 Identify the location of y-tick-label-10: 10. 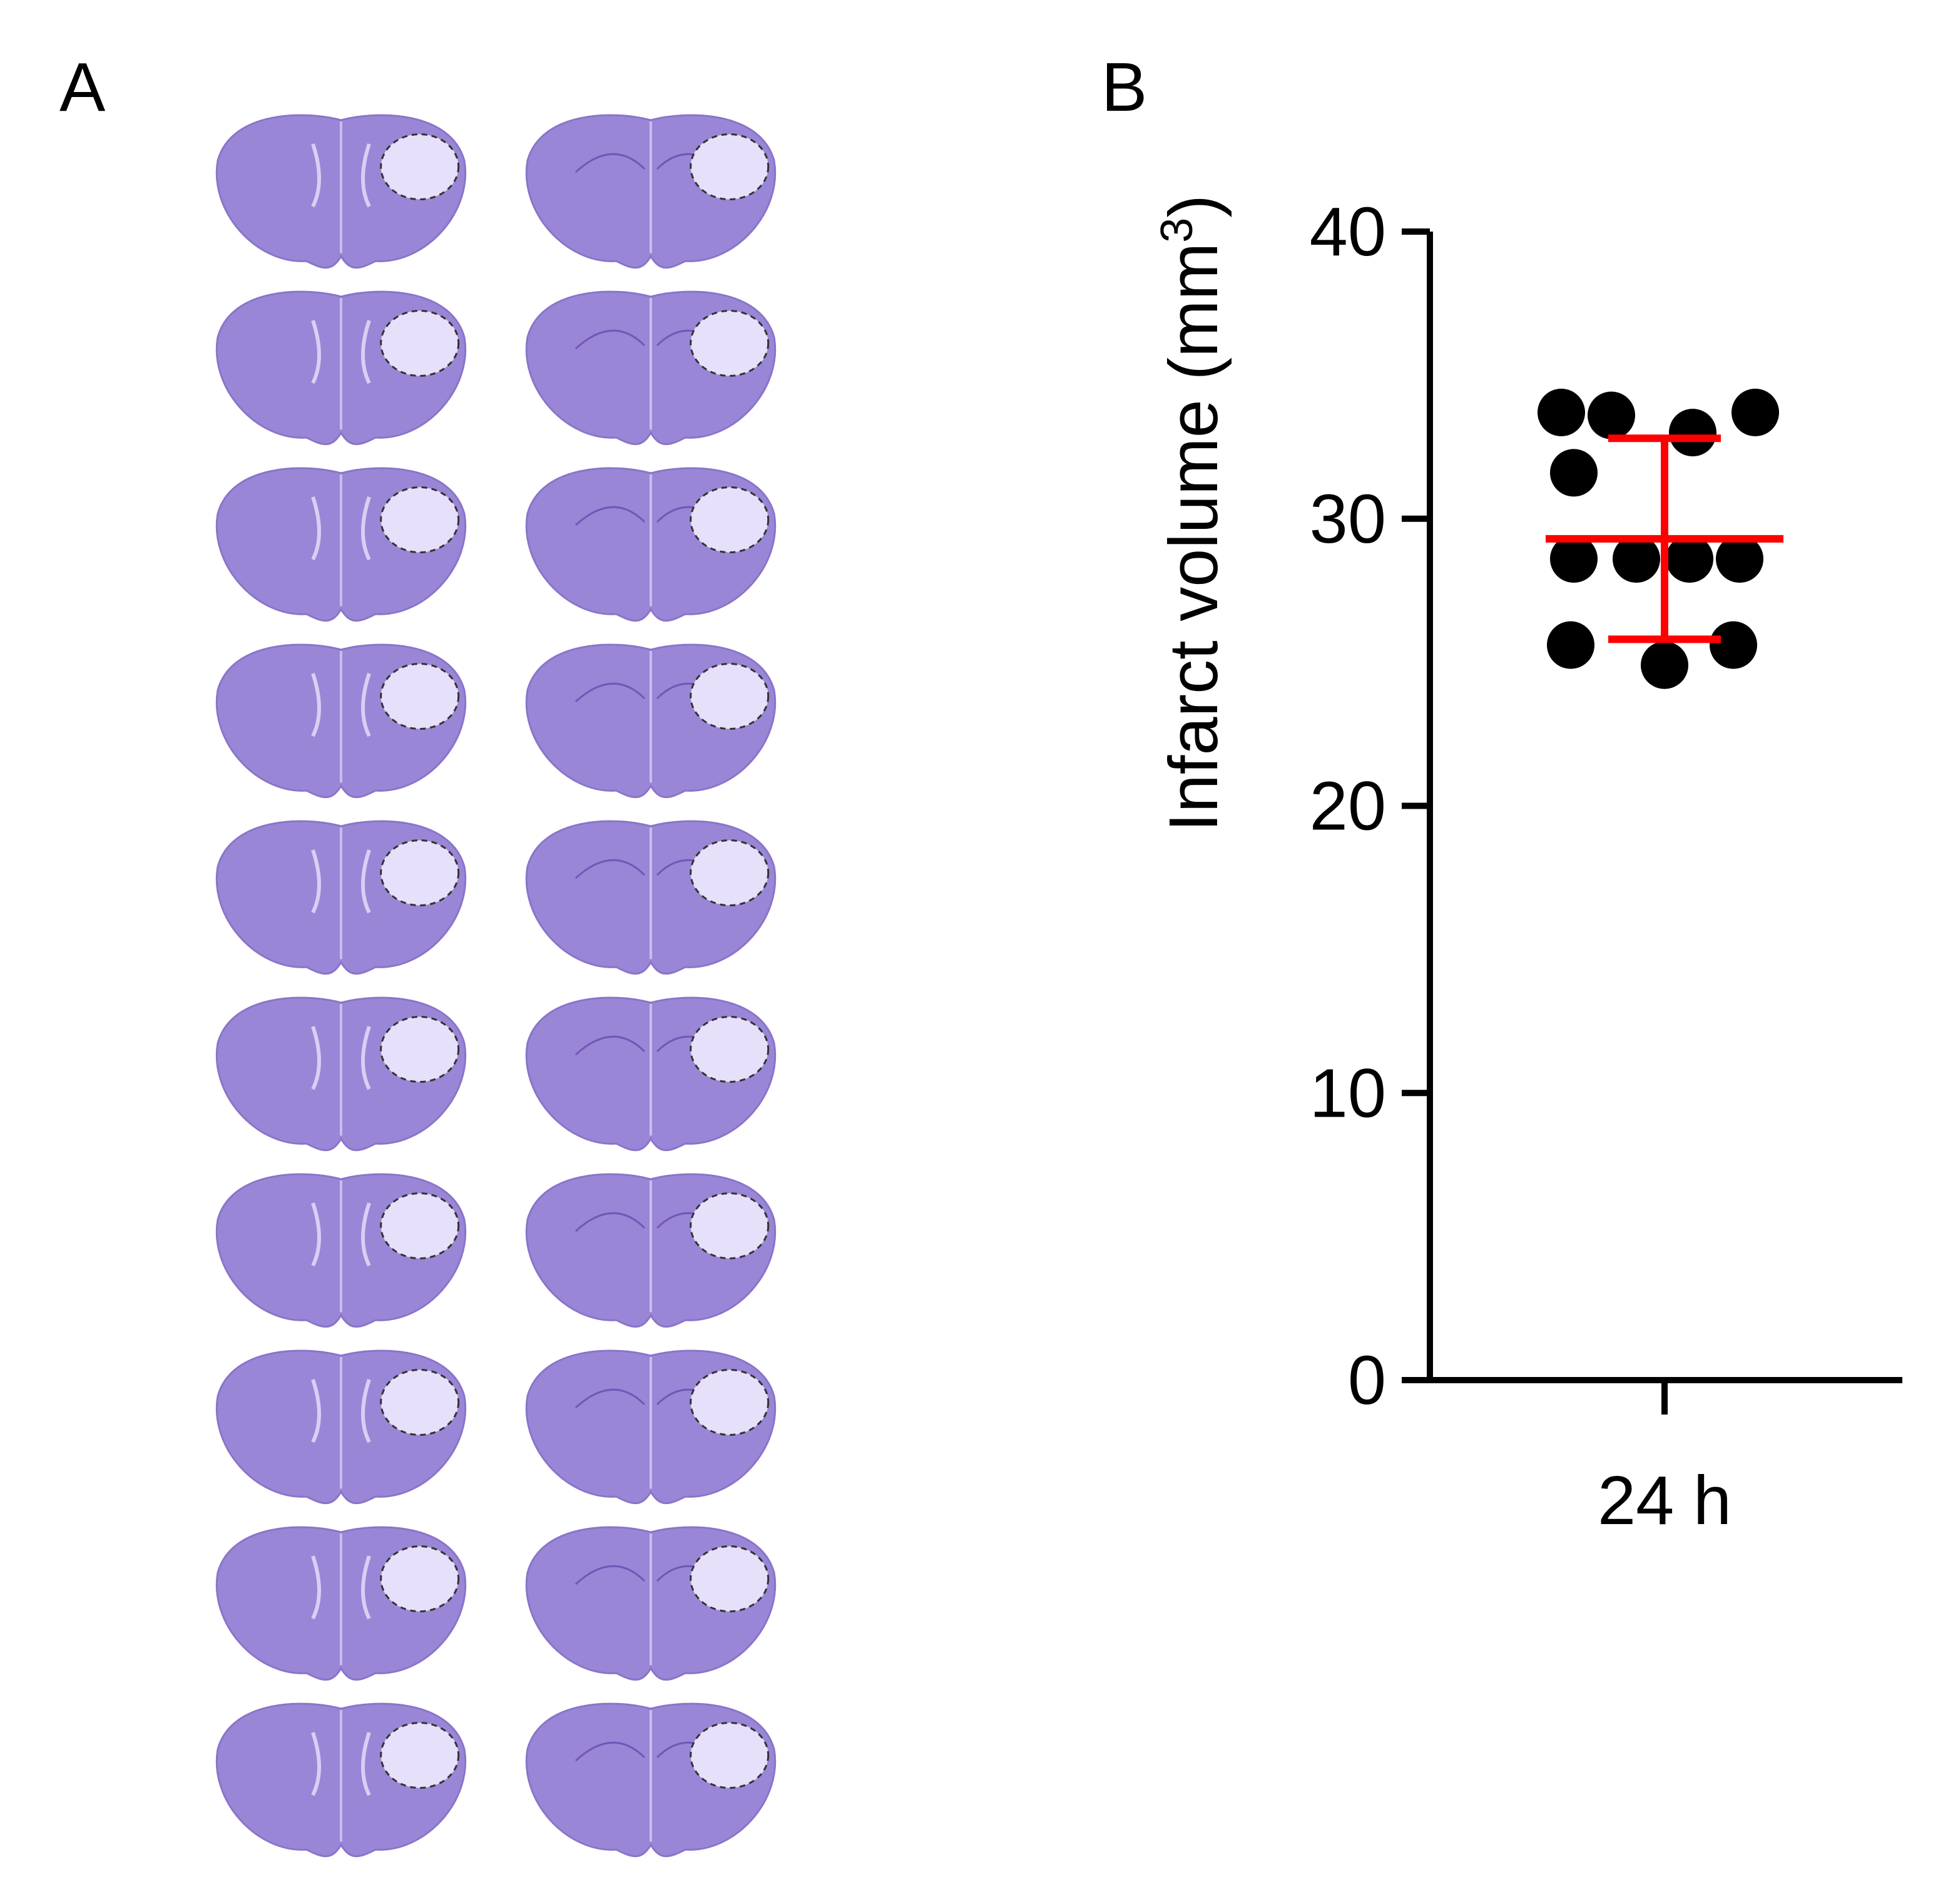
(1348, 1093).